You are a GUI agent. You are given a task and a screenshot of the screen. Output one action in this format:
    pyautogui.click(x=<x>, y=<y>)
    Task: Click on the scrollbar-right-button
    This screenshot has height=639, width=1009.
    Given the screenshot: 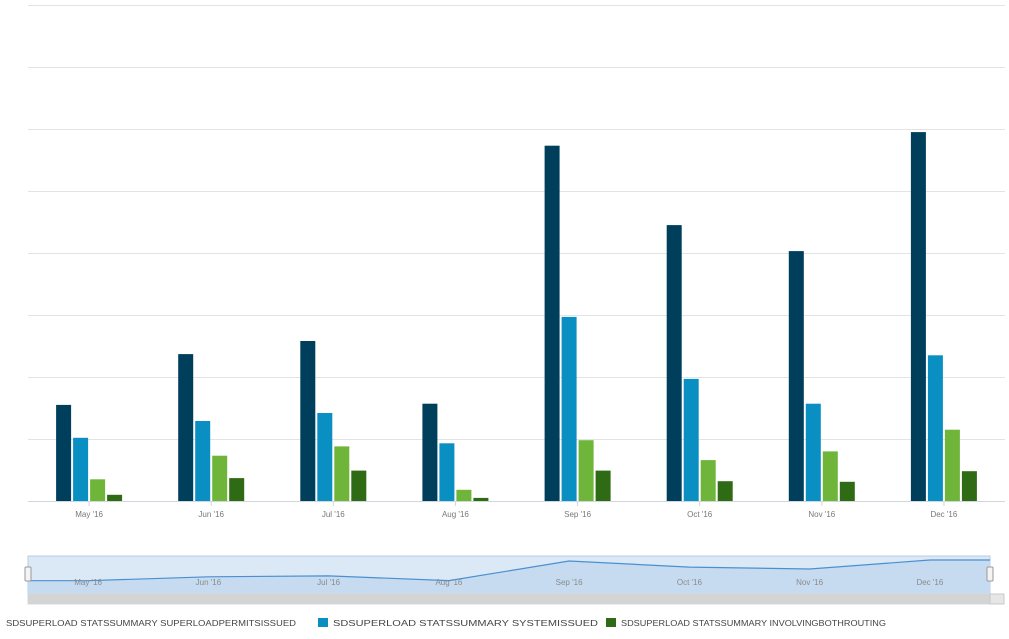 What is the action you would take?
    pyautogui.click(x=997, y=599)
    